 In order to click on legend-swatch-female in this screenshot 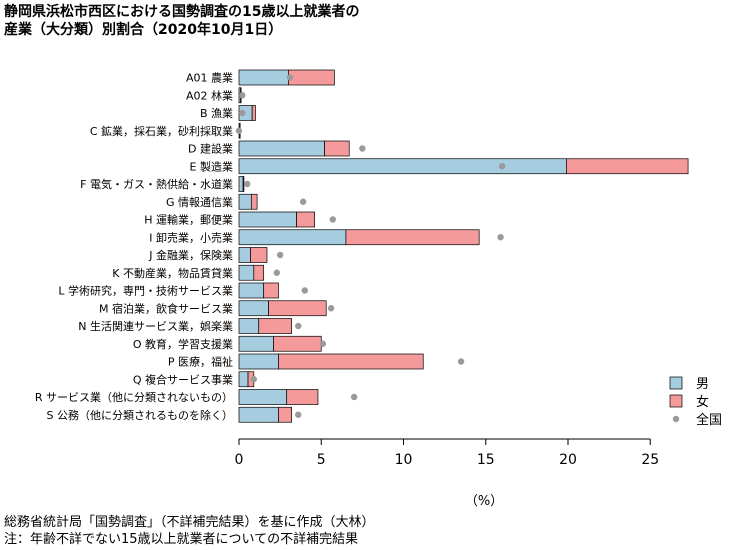, I will do `click(676, 401)`.